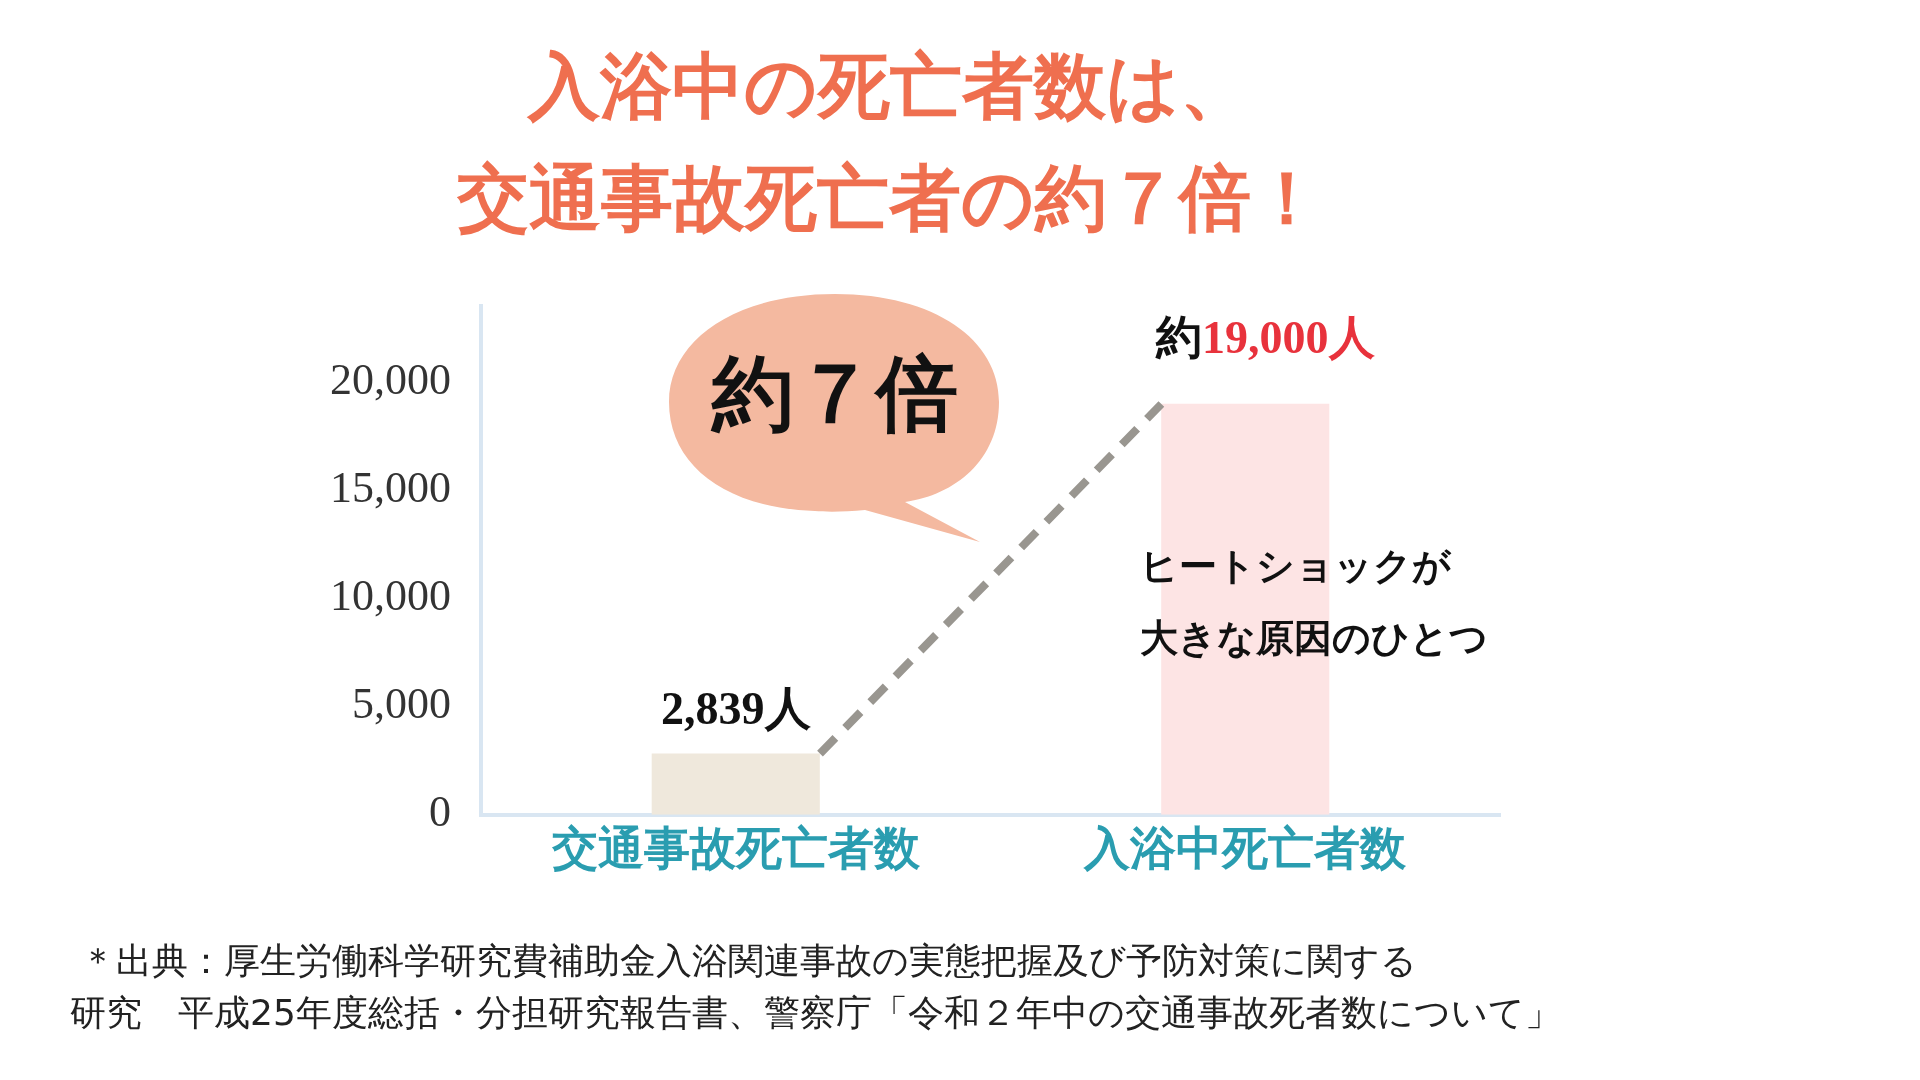  What do you see at coordinates (390, 596) in the screenshot?
I see `y-tick-label: 10,000` at bounding box center [390, 596].